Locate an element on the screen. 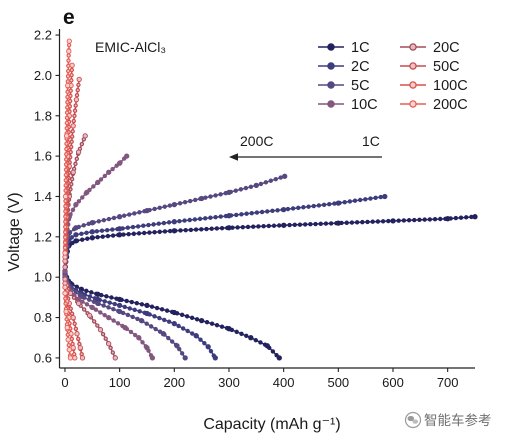 The image size is (510, 442). y-axis-title: Voltage (V) is located at coordinates (14, 231).